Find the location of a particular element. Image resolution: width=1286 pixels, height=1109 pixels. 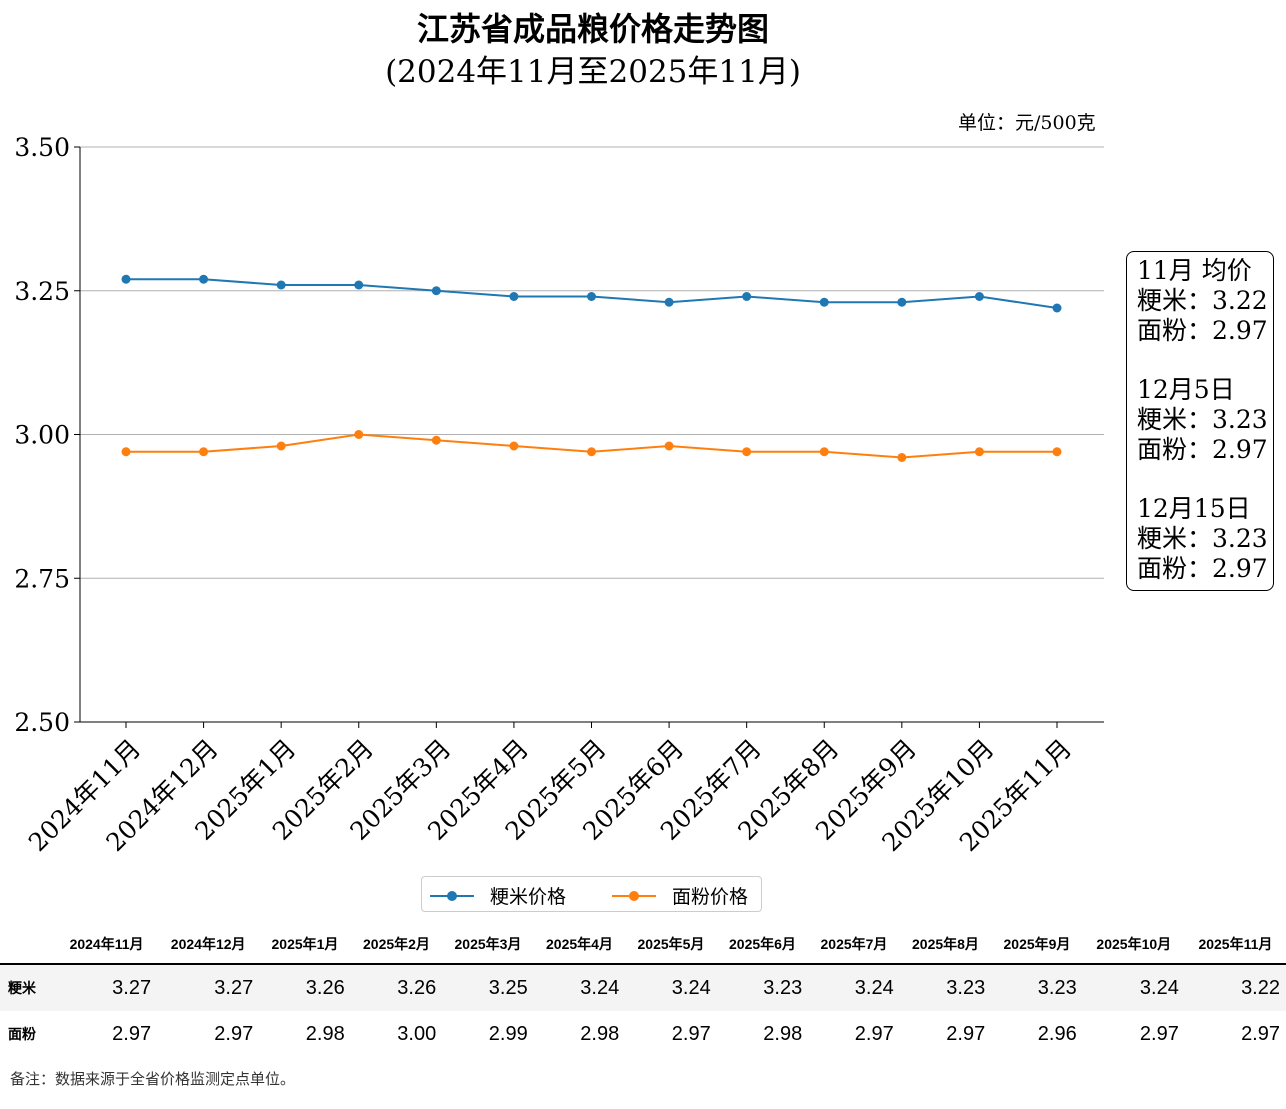

column-header is located at coordinates (28, 945).